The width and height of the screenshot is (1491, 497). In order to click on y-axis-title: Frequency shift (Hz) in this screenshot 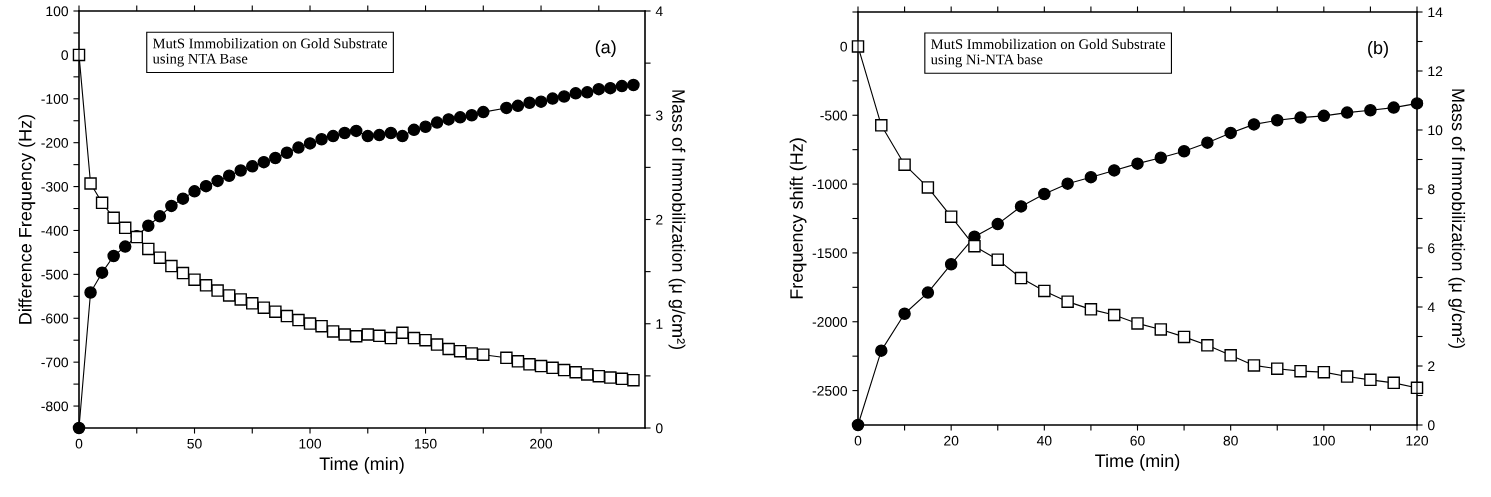, I will do `click(798, 218)`.